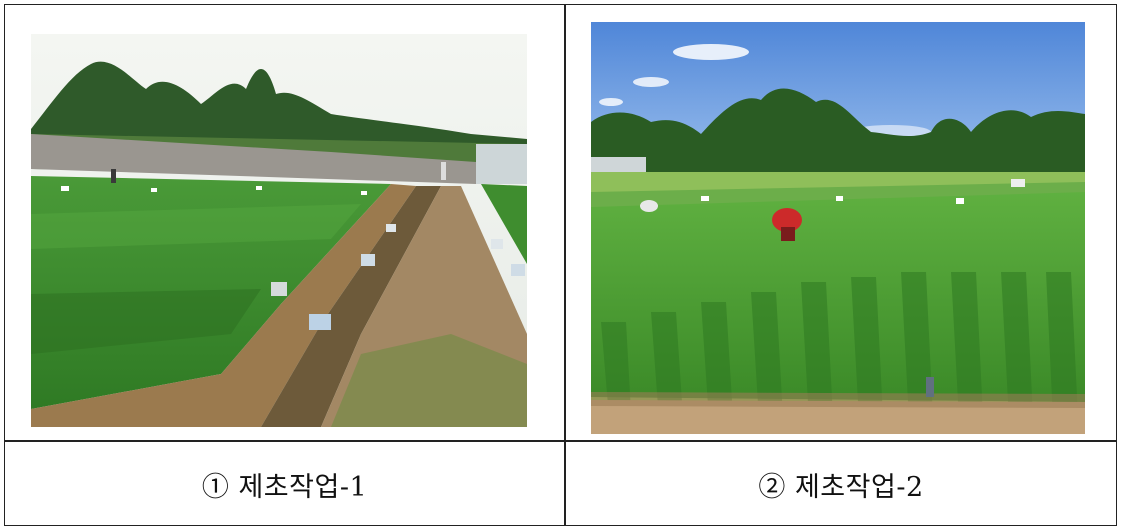 Image resolution: width=1121 pixels, height=530 pixels. What do you see at coordinates (560, 441) in the screenshot?
I see `row-divider` at bounding box center [560, 441].